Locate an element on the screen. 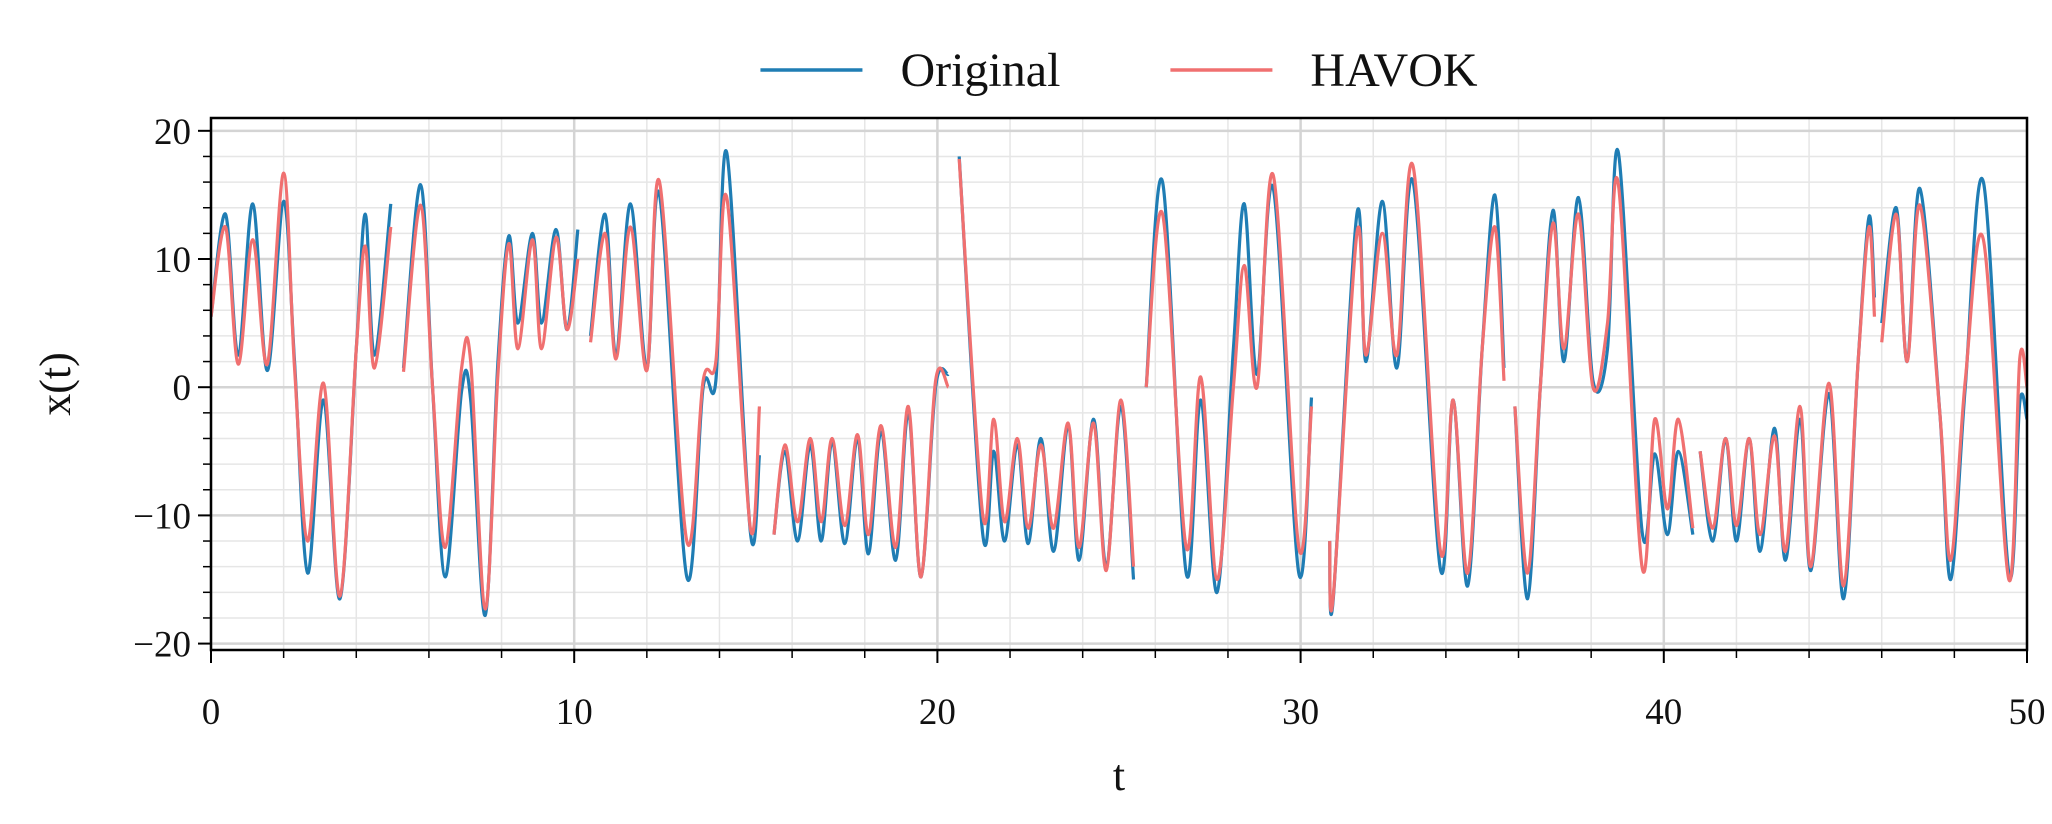 Image resolution: width=2052 pixels, height=824 pixels. y-tick-label: 20 is located at coordinates (172, 132).